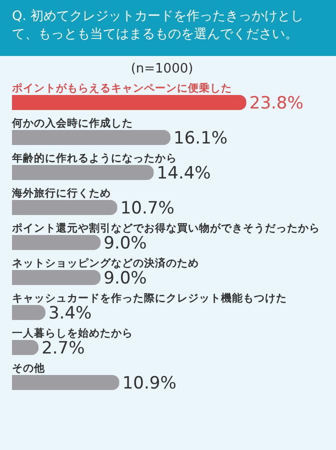 Image resolution: width=336 pixels, height=450 pixels. Describe the element at coordinates (29, 368) in the screenshot. I see `y-tick-label: その他` at that location.